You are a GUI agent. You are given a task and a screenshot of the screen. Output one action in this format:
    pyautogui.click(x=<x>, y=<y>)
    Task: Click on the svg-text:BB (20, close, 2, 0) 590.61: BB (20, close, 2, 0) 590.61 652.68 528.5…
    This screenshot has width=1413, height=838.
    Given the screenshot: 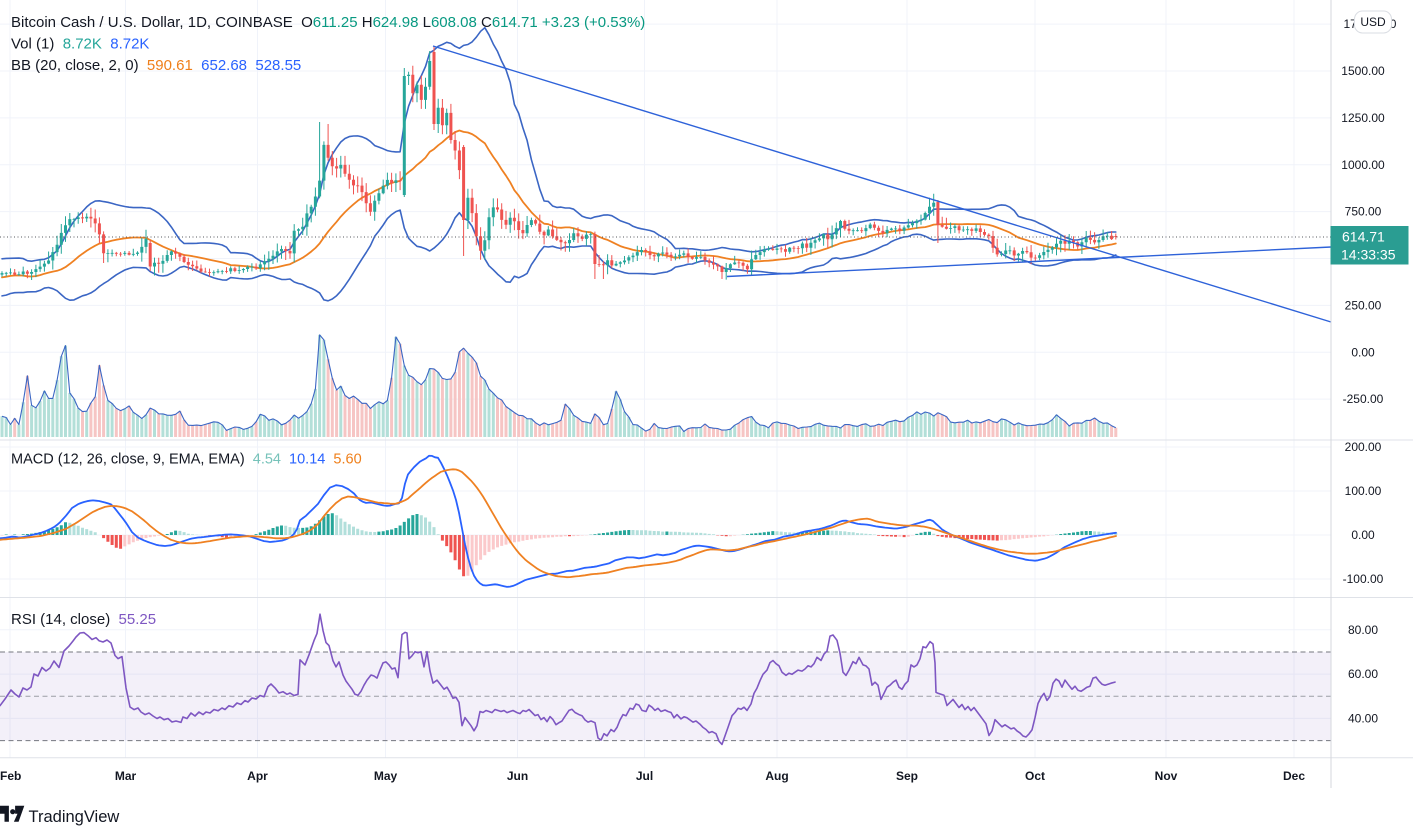 What is the action you would take?
    pyautogui.click(x=156, y=65)
    